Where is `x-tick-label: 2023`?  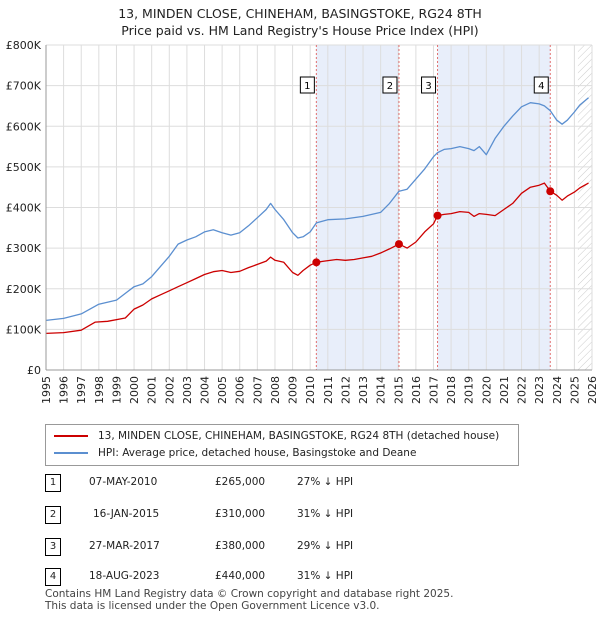
x-tick-label: 2023 is located at coordinates (539, 390).